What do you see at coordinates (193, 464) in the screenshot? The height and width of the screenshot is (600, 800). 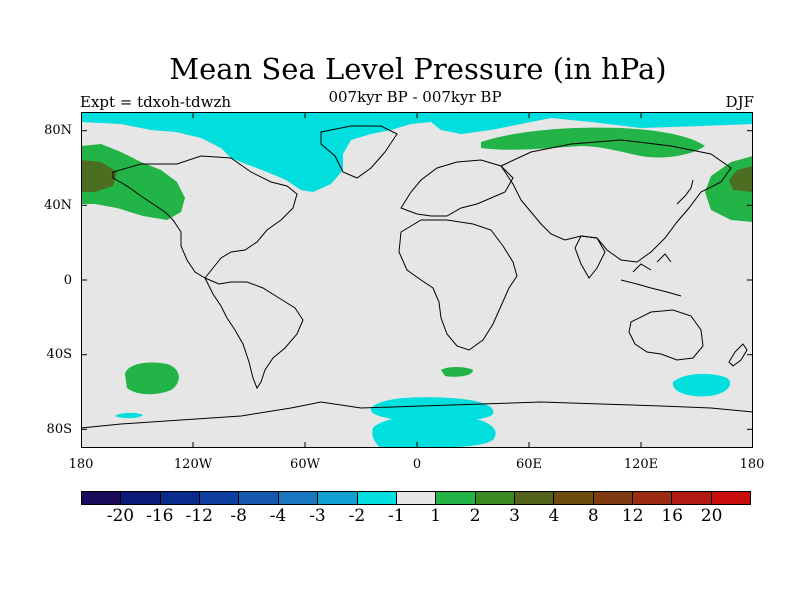 I see `lon-tick-120w: 120W` at bounding box center [193, 464].